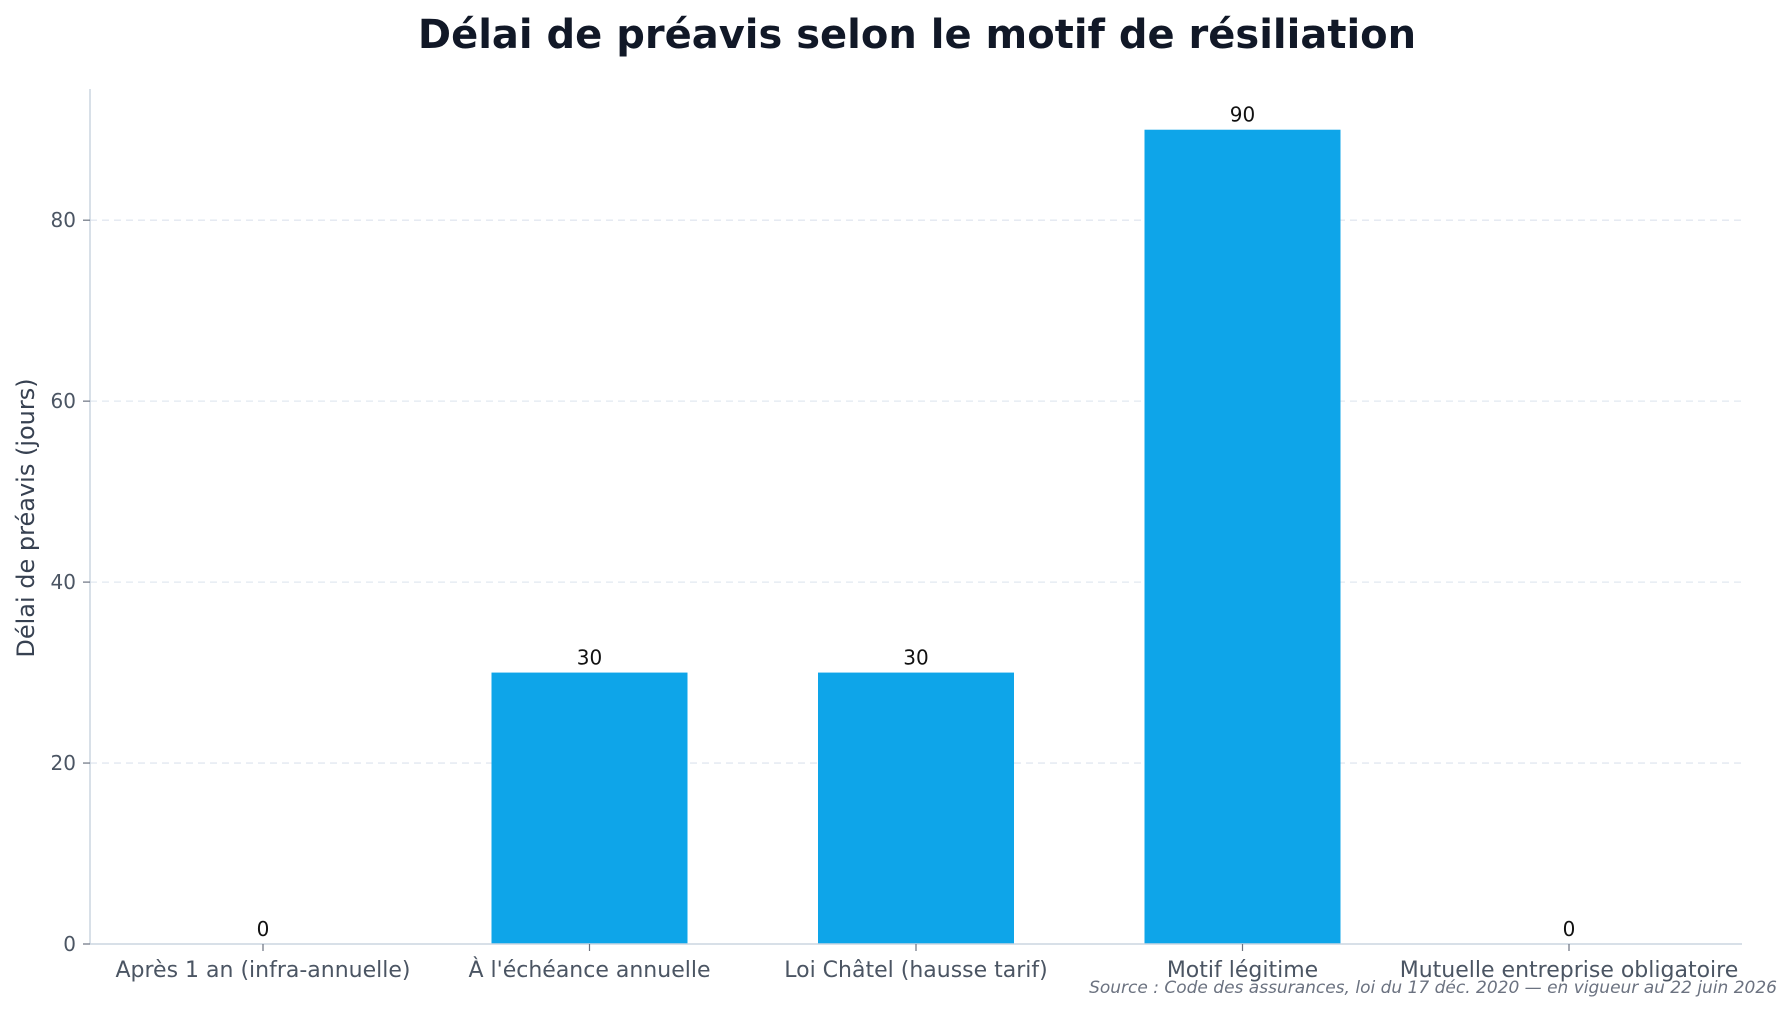  Describe the element at coordinates (1242, 115) in the screenshot. I see `data-label: 90` at that location.